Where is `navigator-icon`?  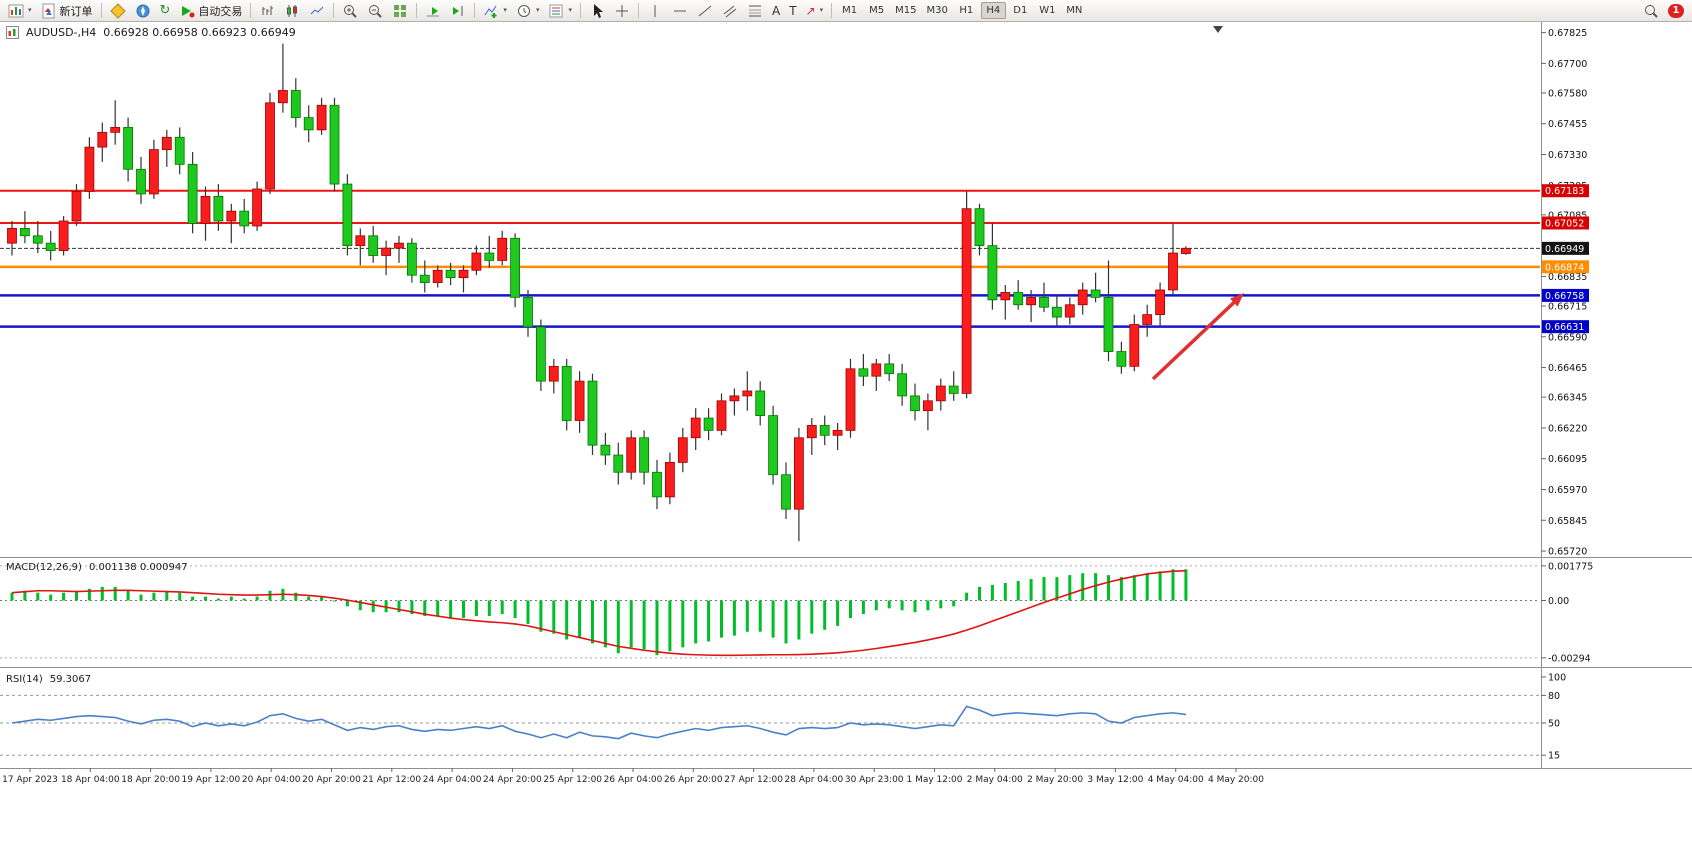
navigator-icon is located at coordinates (143, 10).